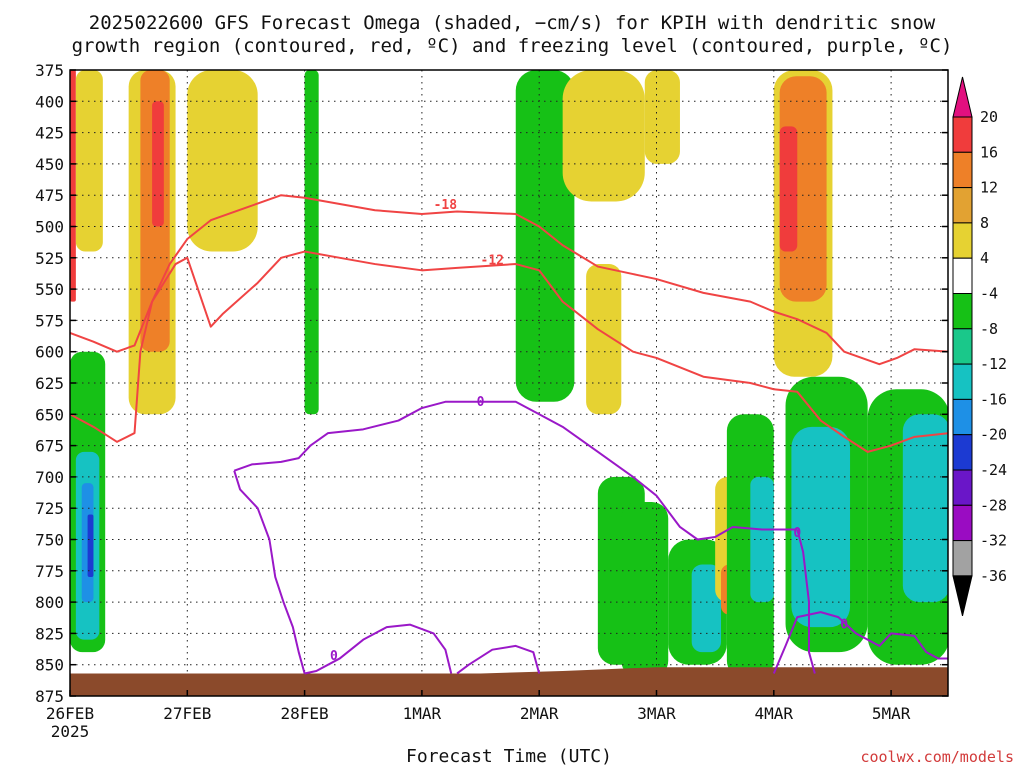  What do you see at coordinates (984, 223) in the screenshot?
I see `colorbar-label-8: 8` at bounding box center [984, 223].